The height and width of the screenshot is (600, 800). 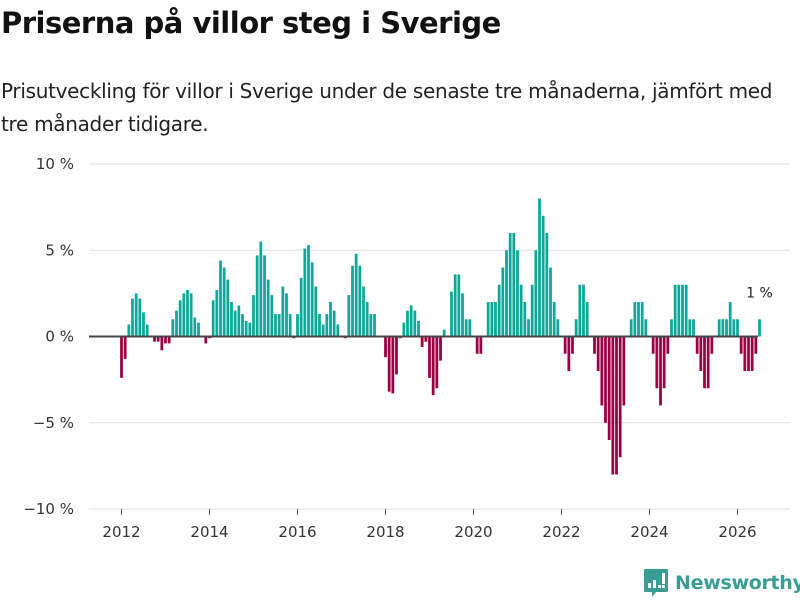 What do you see at coordinates (297, 532) in the screenshot?
I see `x-tick-label: 2016` at bounding box center [297, 532].